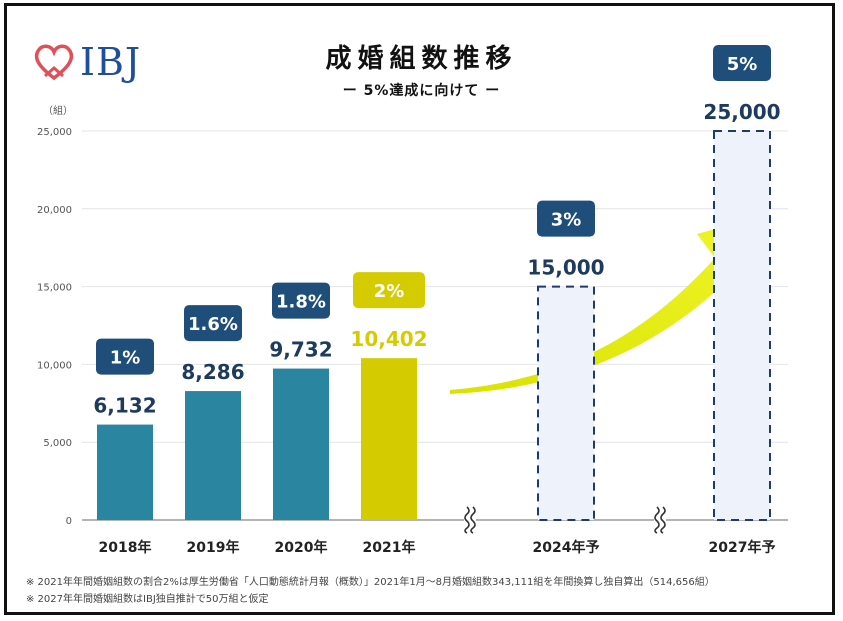 The width and height of the screenshot is (843, 621). Describe the element at coordinates (54, 288) in the screenshot. I see `y-tick-label: 15,000` at that location.